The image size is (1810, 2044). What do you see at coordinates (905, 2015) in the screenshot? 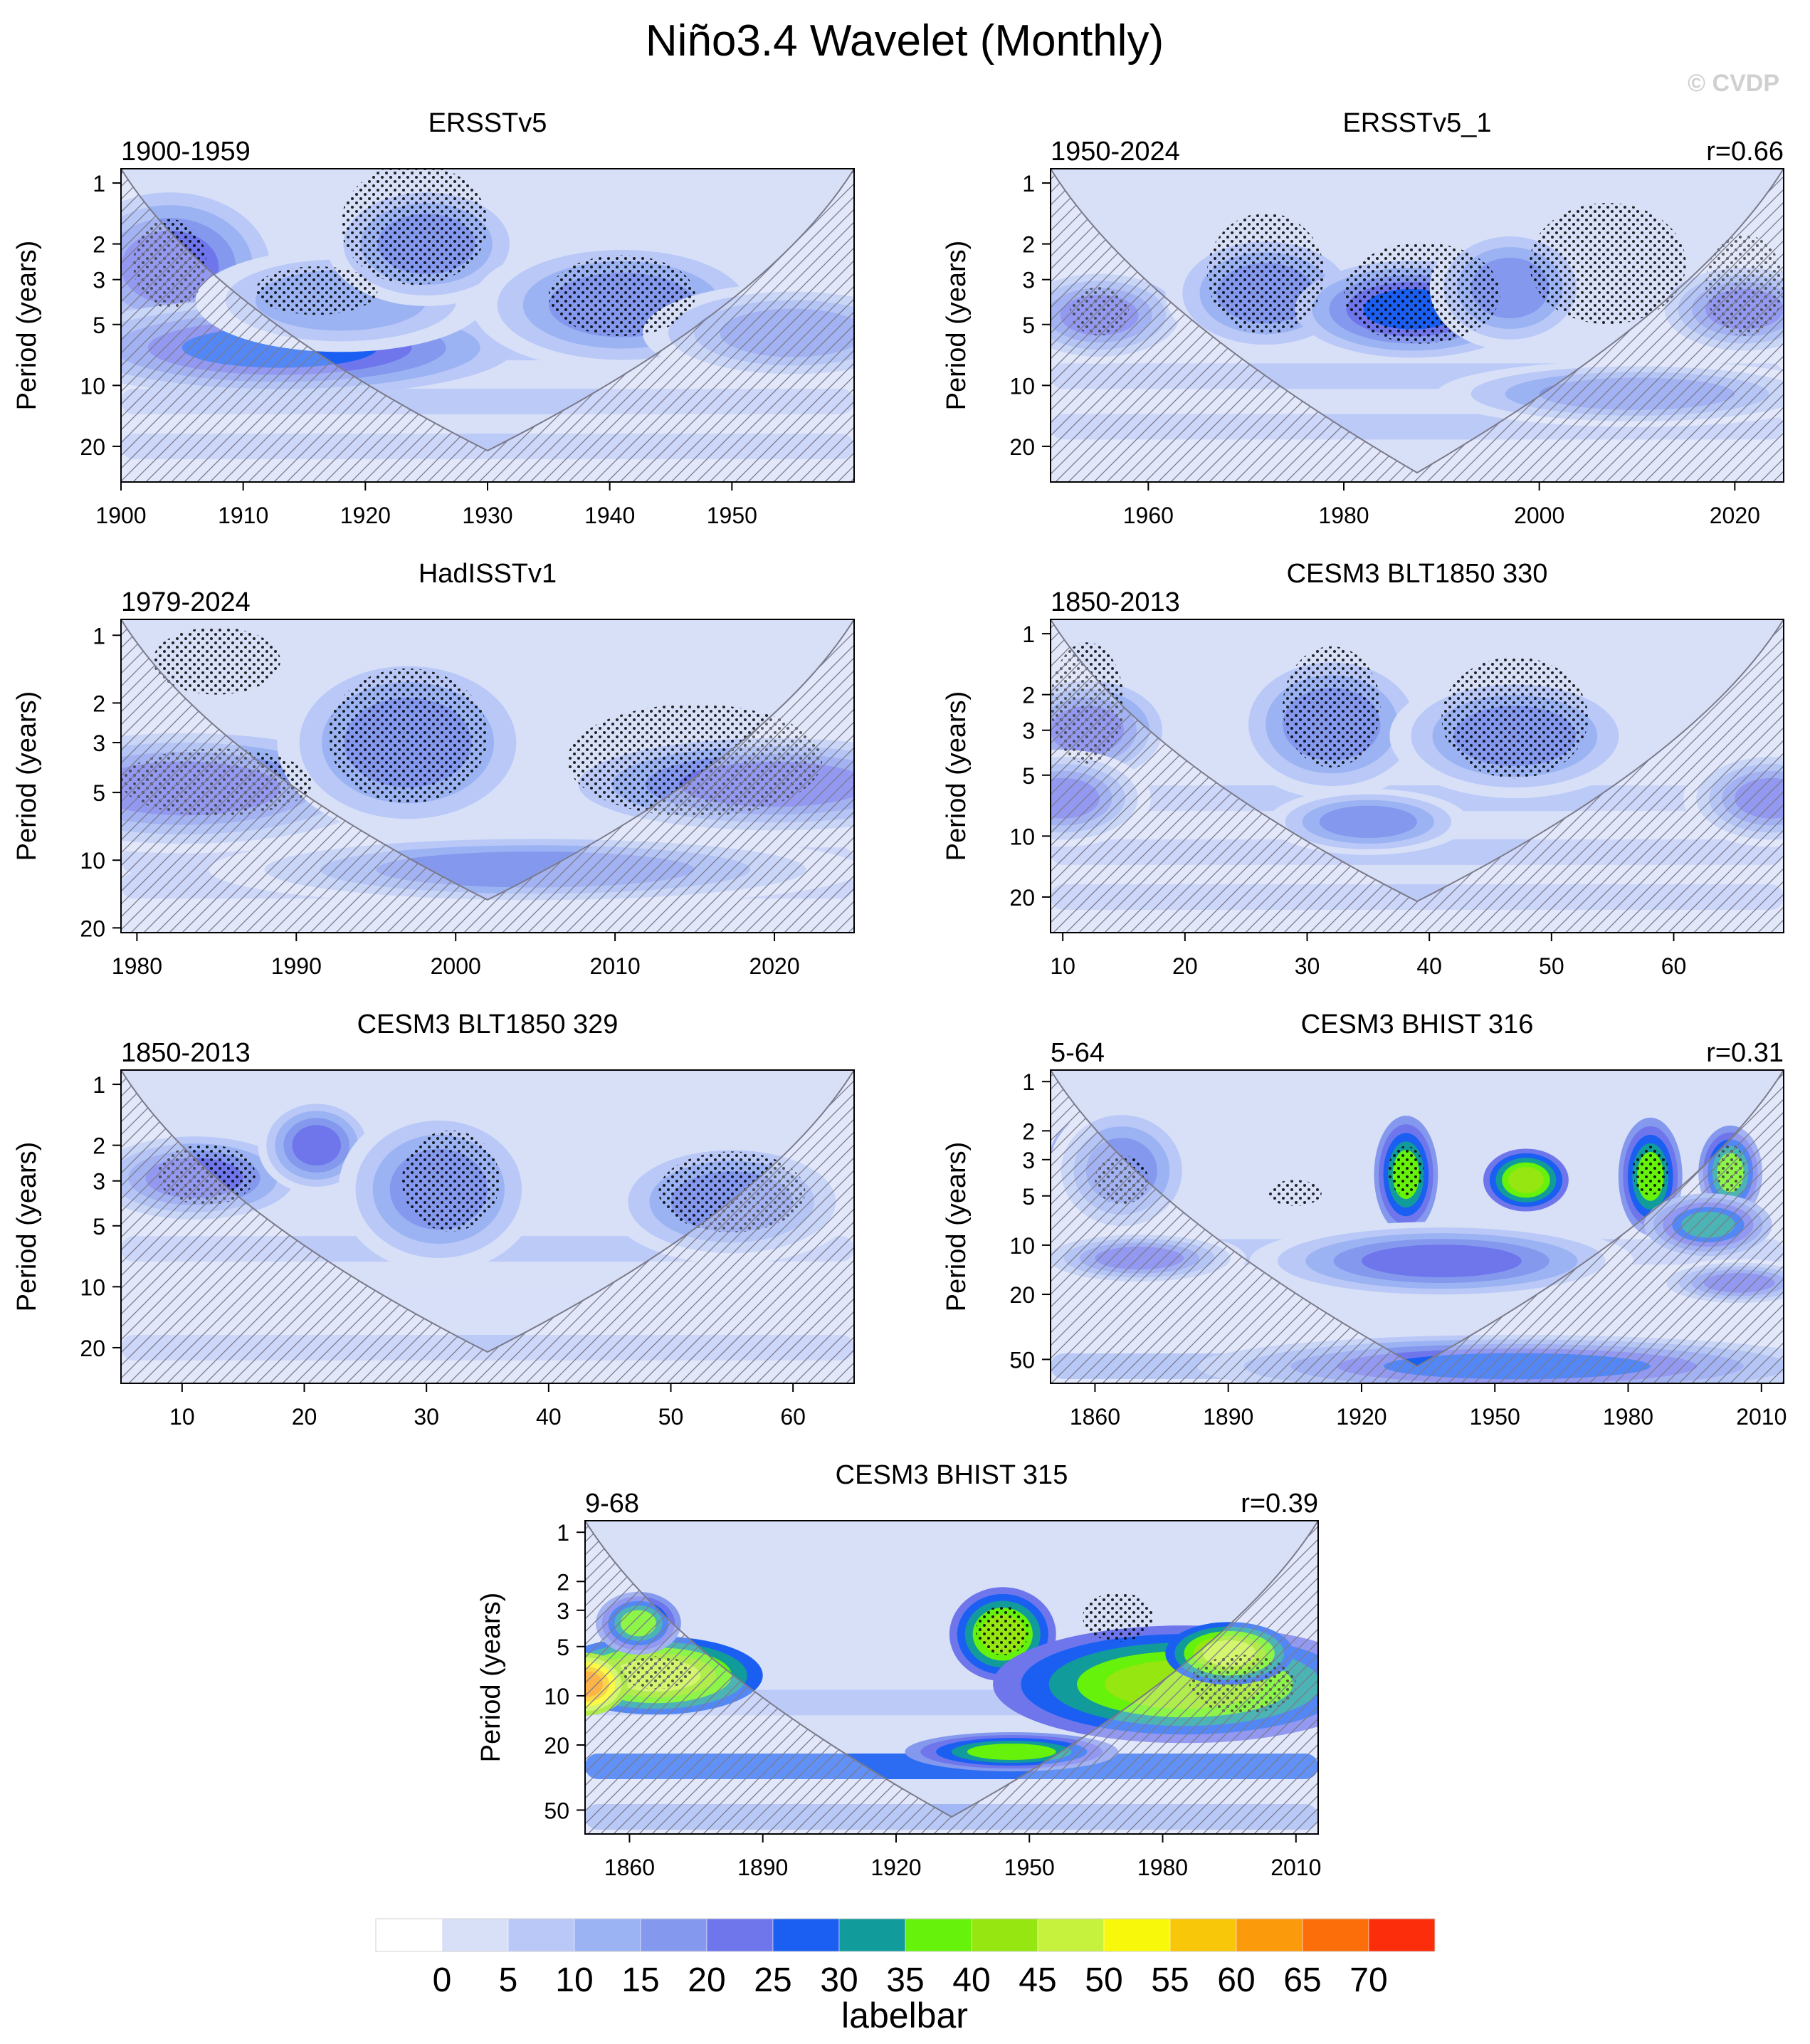
I see `labelbar-title: labelbar` at bounding box center [905, 2015].